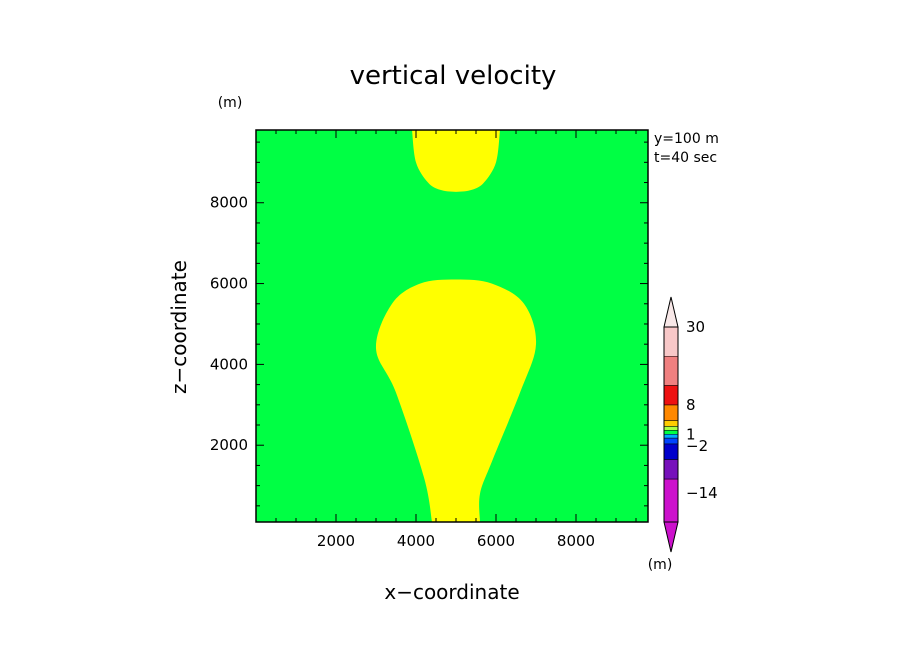 The height and width of the screenshot is (654, 904). What do you see at coordinates (453, 76) in the screenshot?
I see `chart-title: vertical velocity` at bounding box center [453, 76].